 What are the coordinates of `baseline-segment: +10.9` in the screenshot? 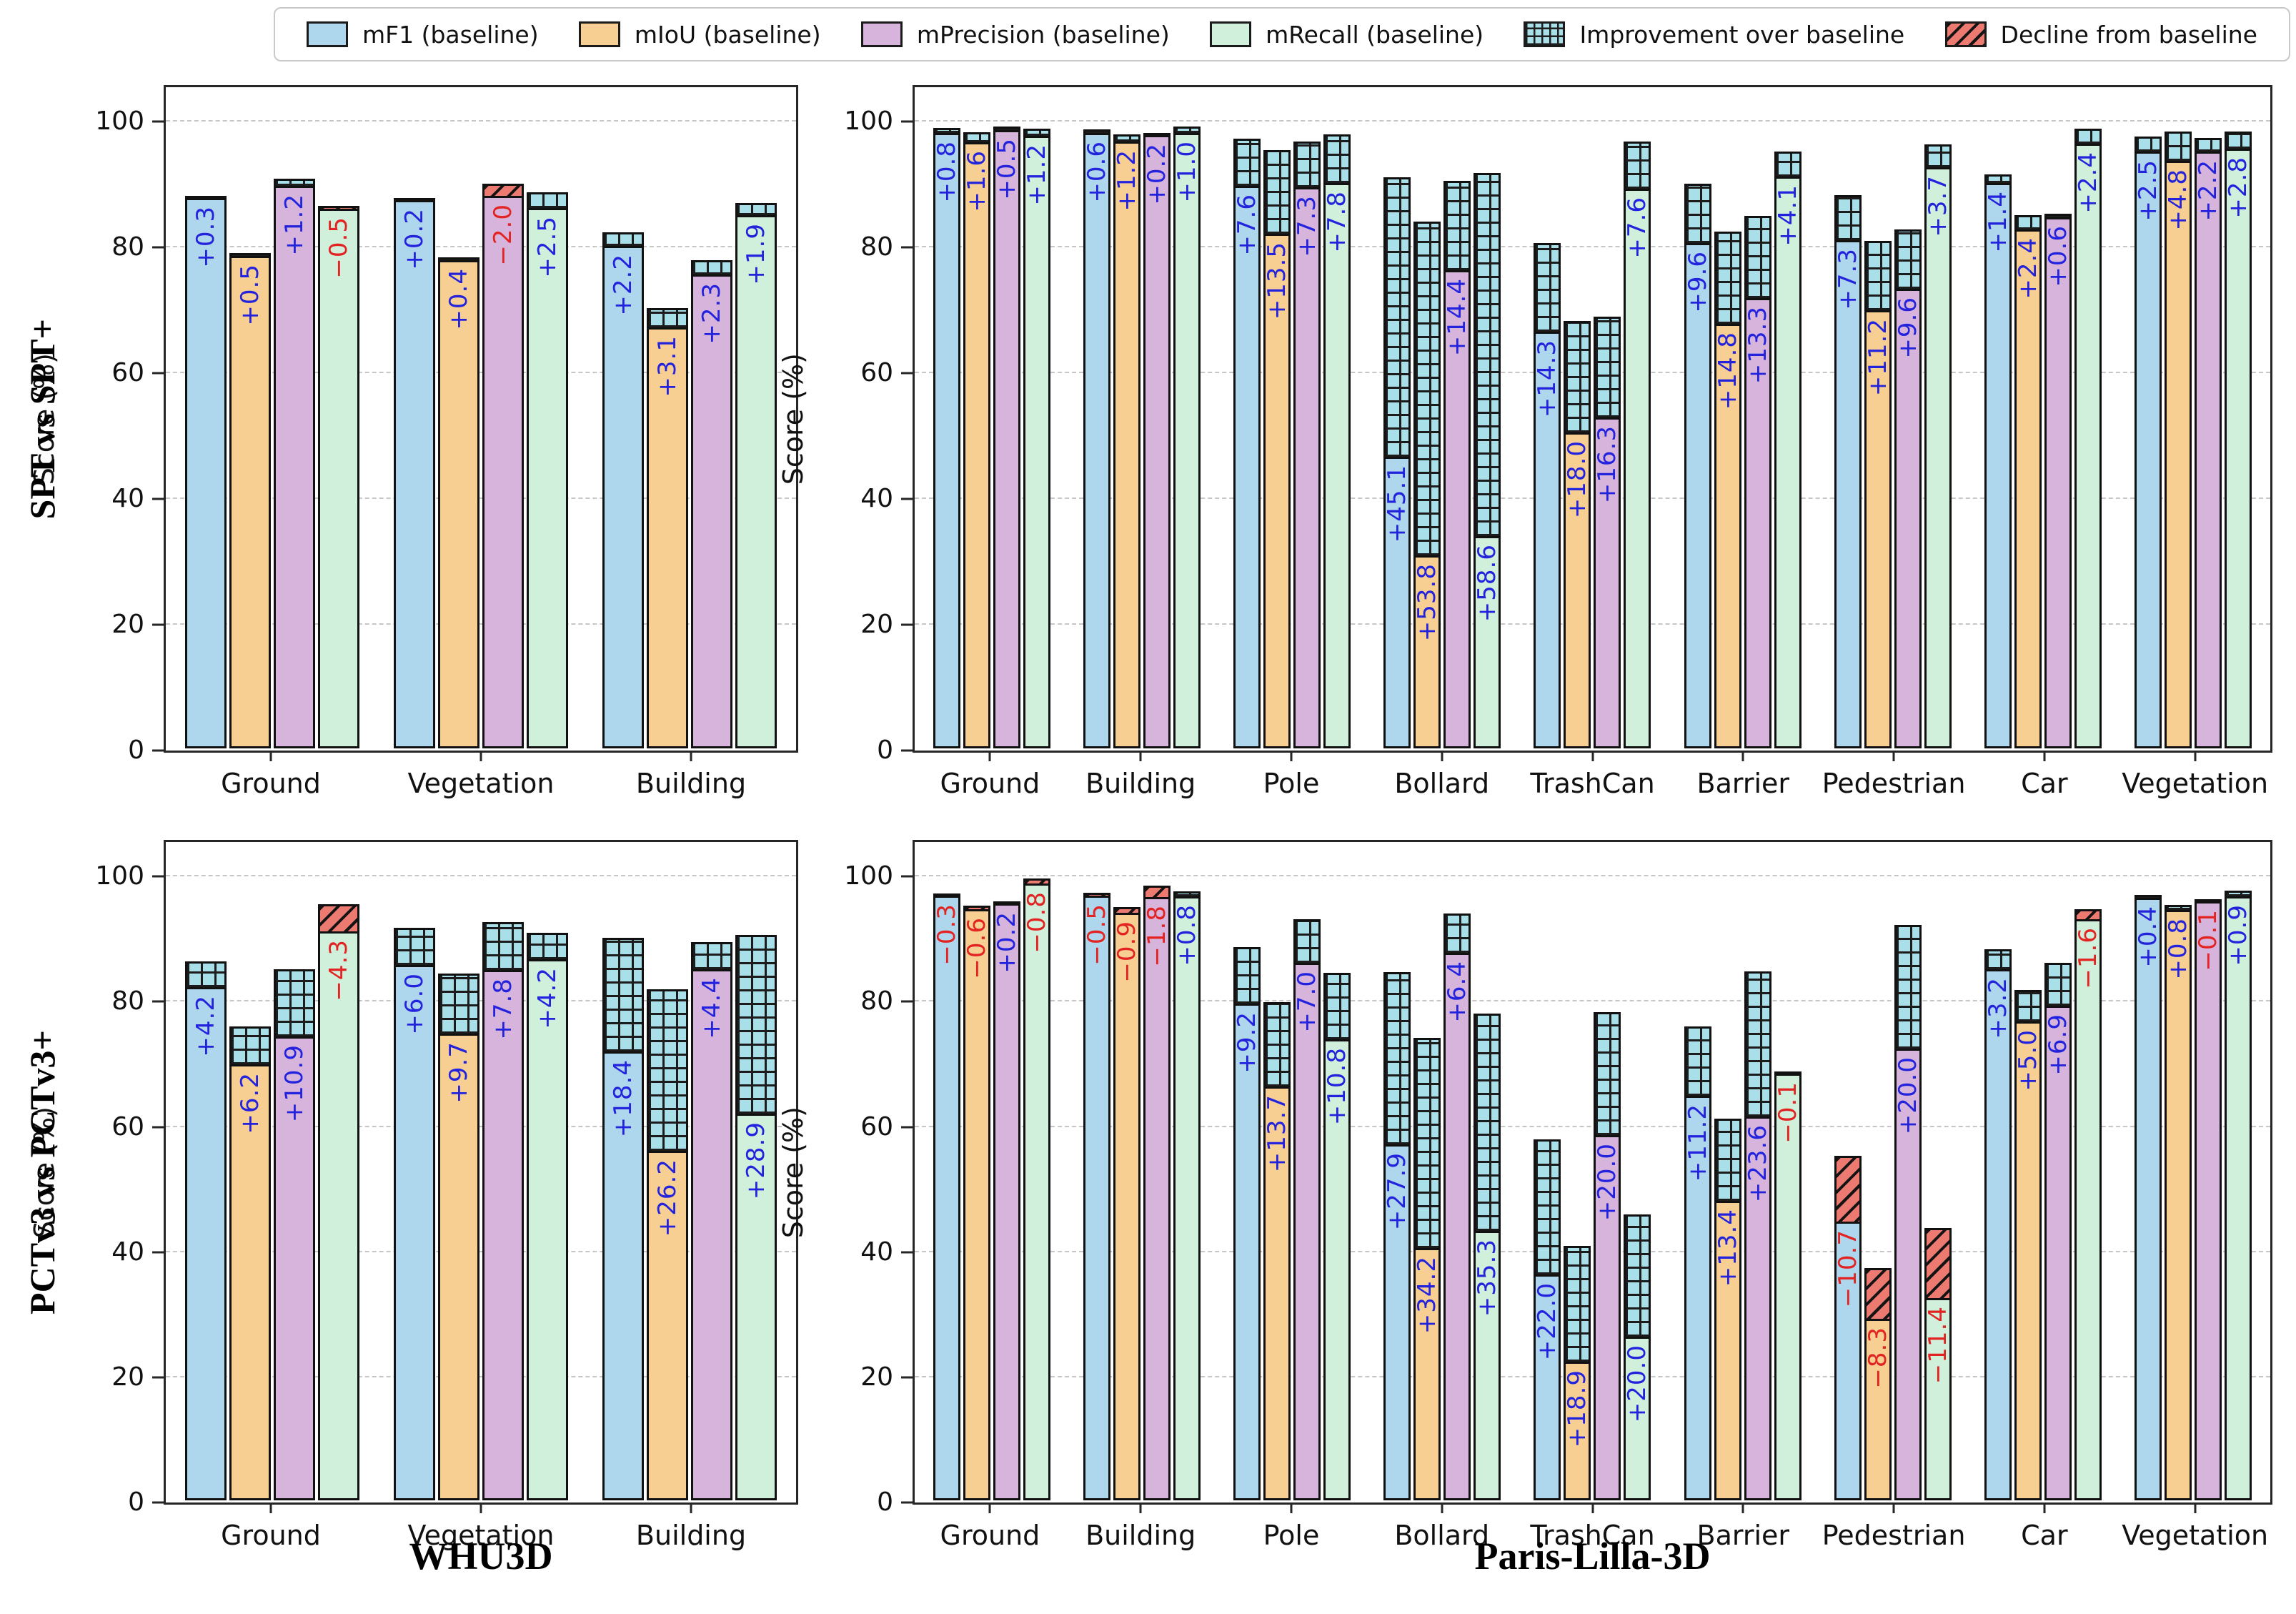 It's located at (294, 1268).